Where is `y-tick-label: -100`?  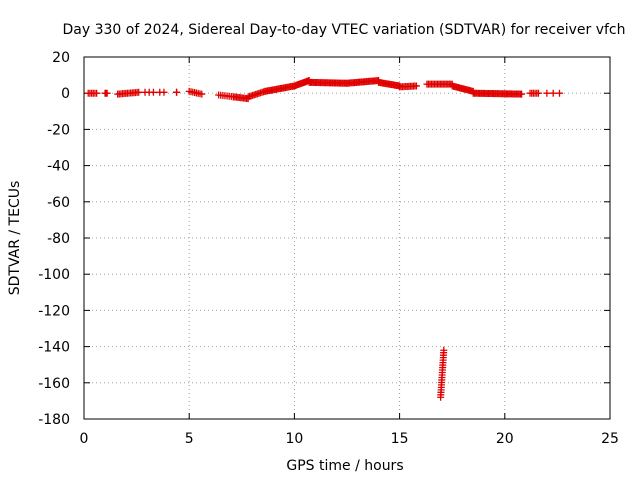
y-tick-label: -100 is located at coordinates (54, 275).